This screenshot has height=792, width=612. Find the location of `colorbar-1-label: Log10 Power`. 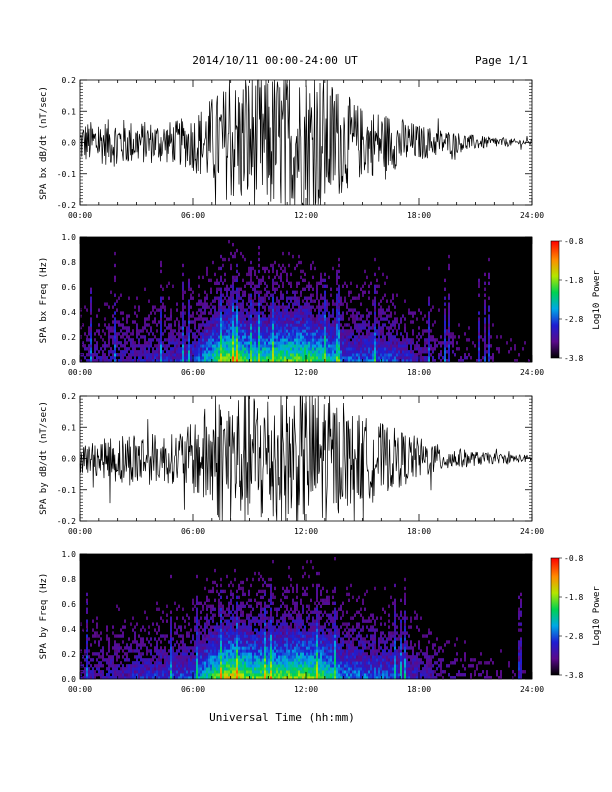

colorbar-1-label: Log10 Power is located at coordinates (597, 300).